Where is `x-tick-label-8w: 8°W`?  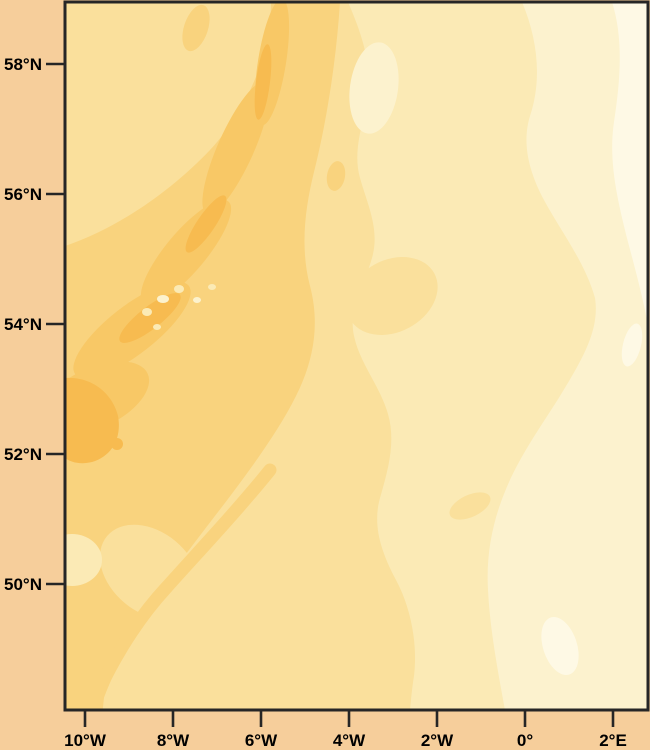 x-tick-label-8w: 8°W is located at coordinates (173, 740).